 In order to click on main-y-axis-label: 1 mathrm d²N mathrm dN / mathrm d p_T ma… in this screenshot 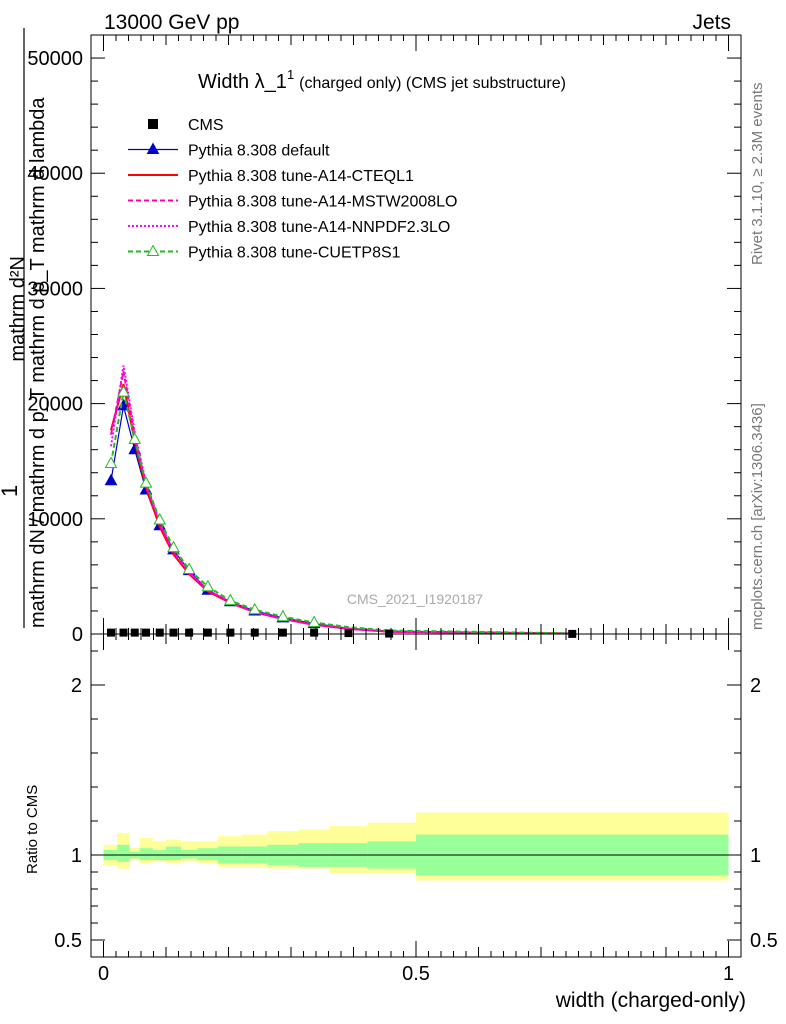, I will do `click(24, 328)`.